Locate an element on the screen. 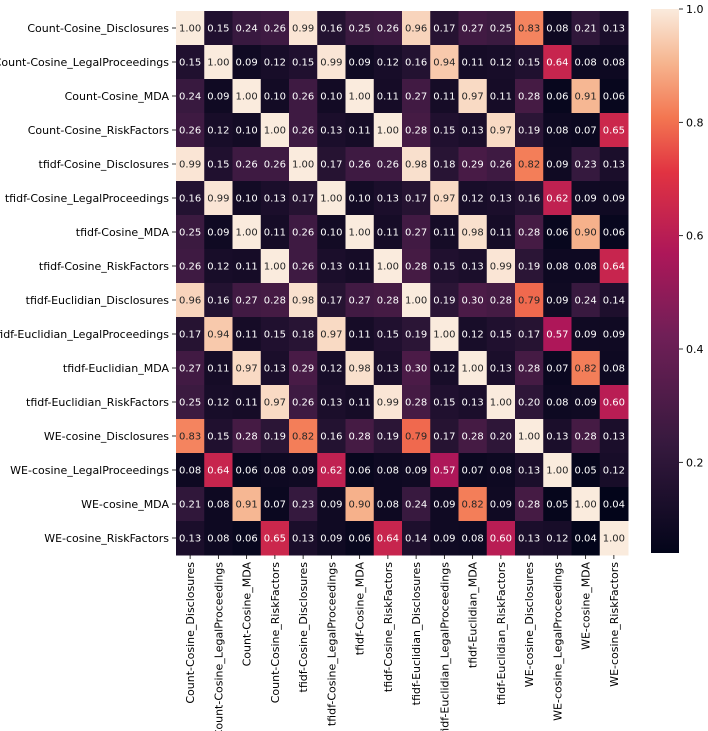  cell-value-label: 0.82 is located at coordinates (303, 437).